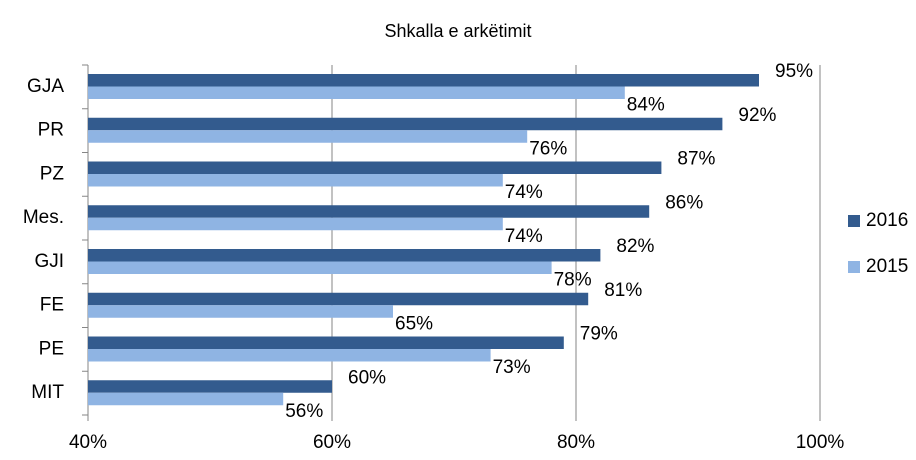 The height and width of the screenshot is (460, 916). Describe the element at coordinates (367, 377) in the screenshot. I see `value-label: 60%` at that location.